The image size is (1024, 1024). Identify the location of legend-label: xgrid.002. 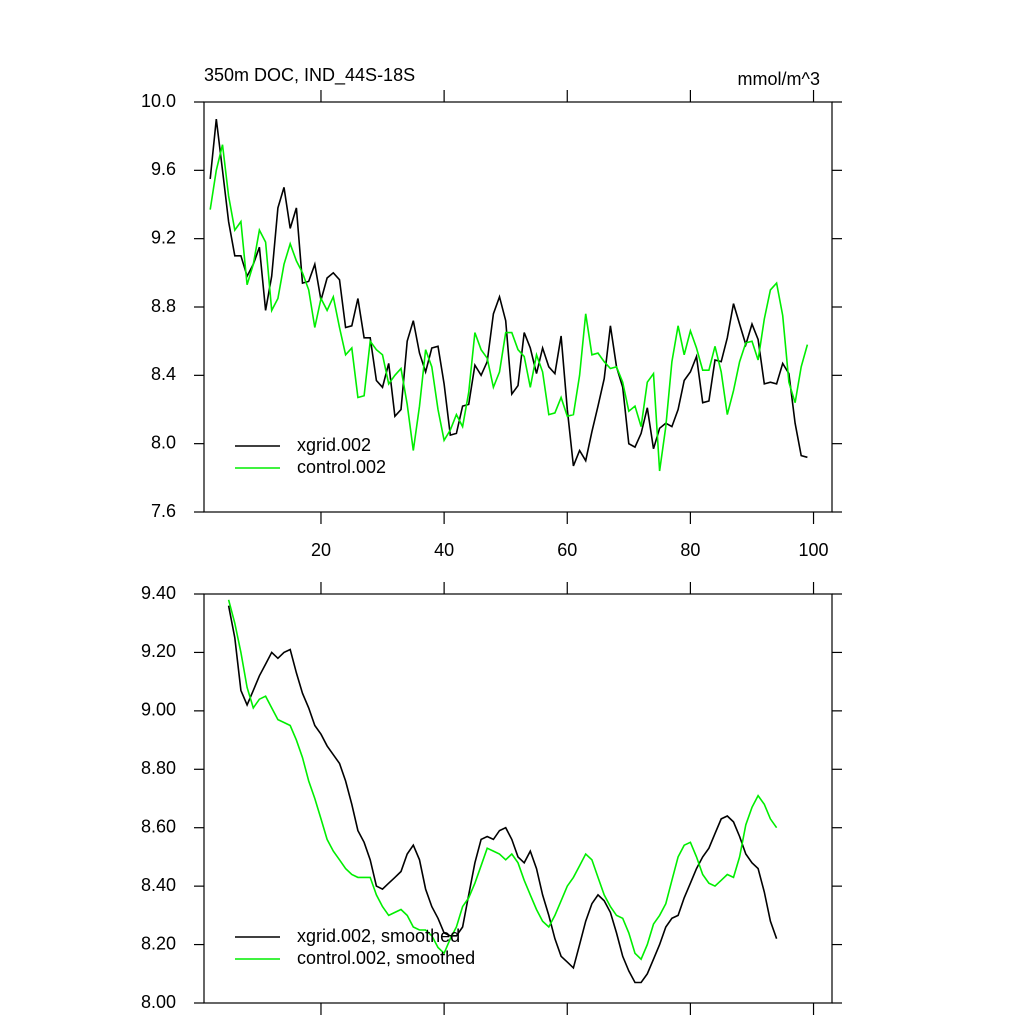
(334, 445).